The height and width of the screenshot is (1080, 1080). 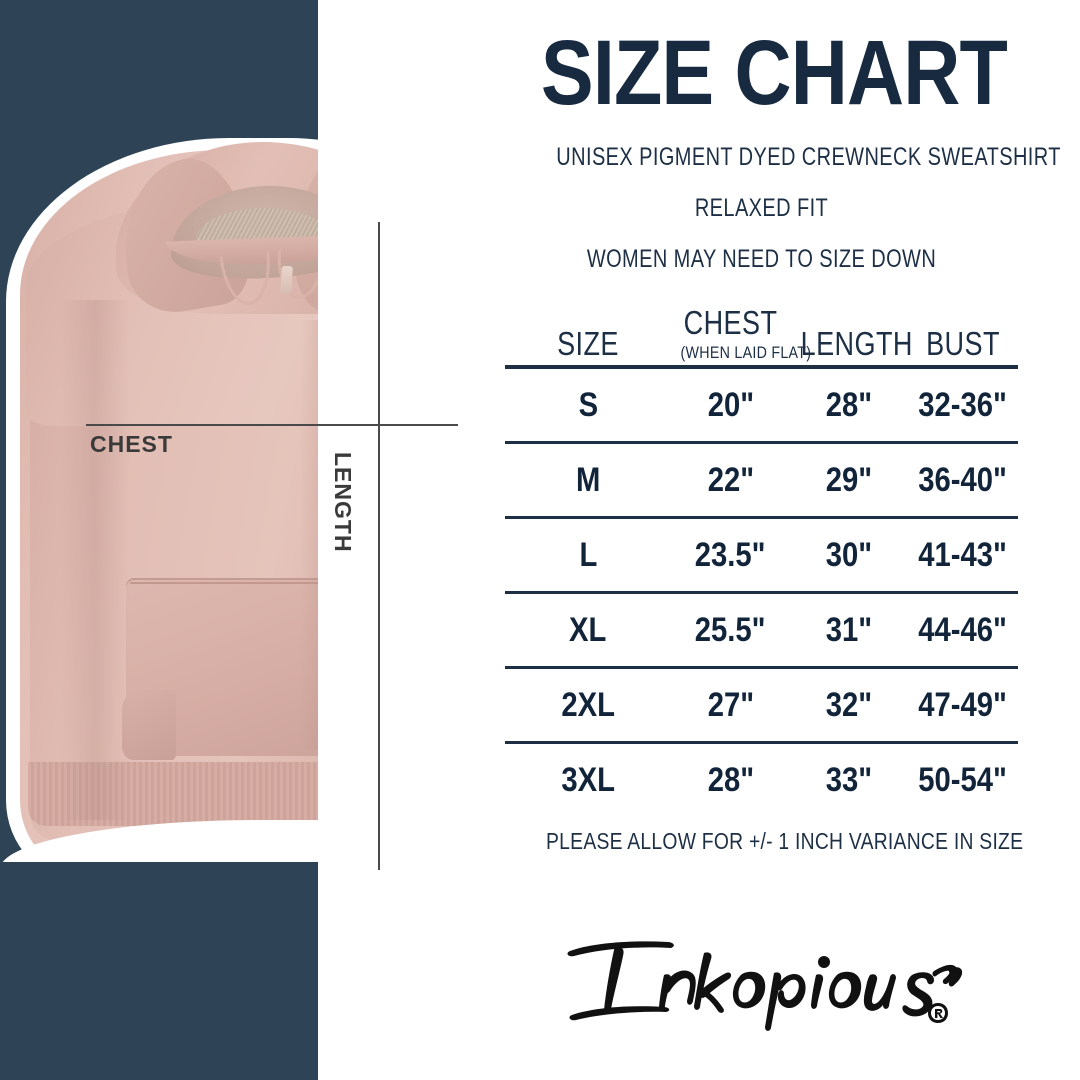 I want to click on cell-length: 29", so click(x=849, y=480).